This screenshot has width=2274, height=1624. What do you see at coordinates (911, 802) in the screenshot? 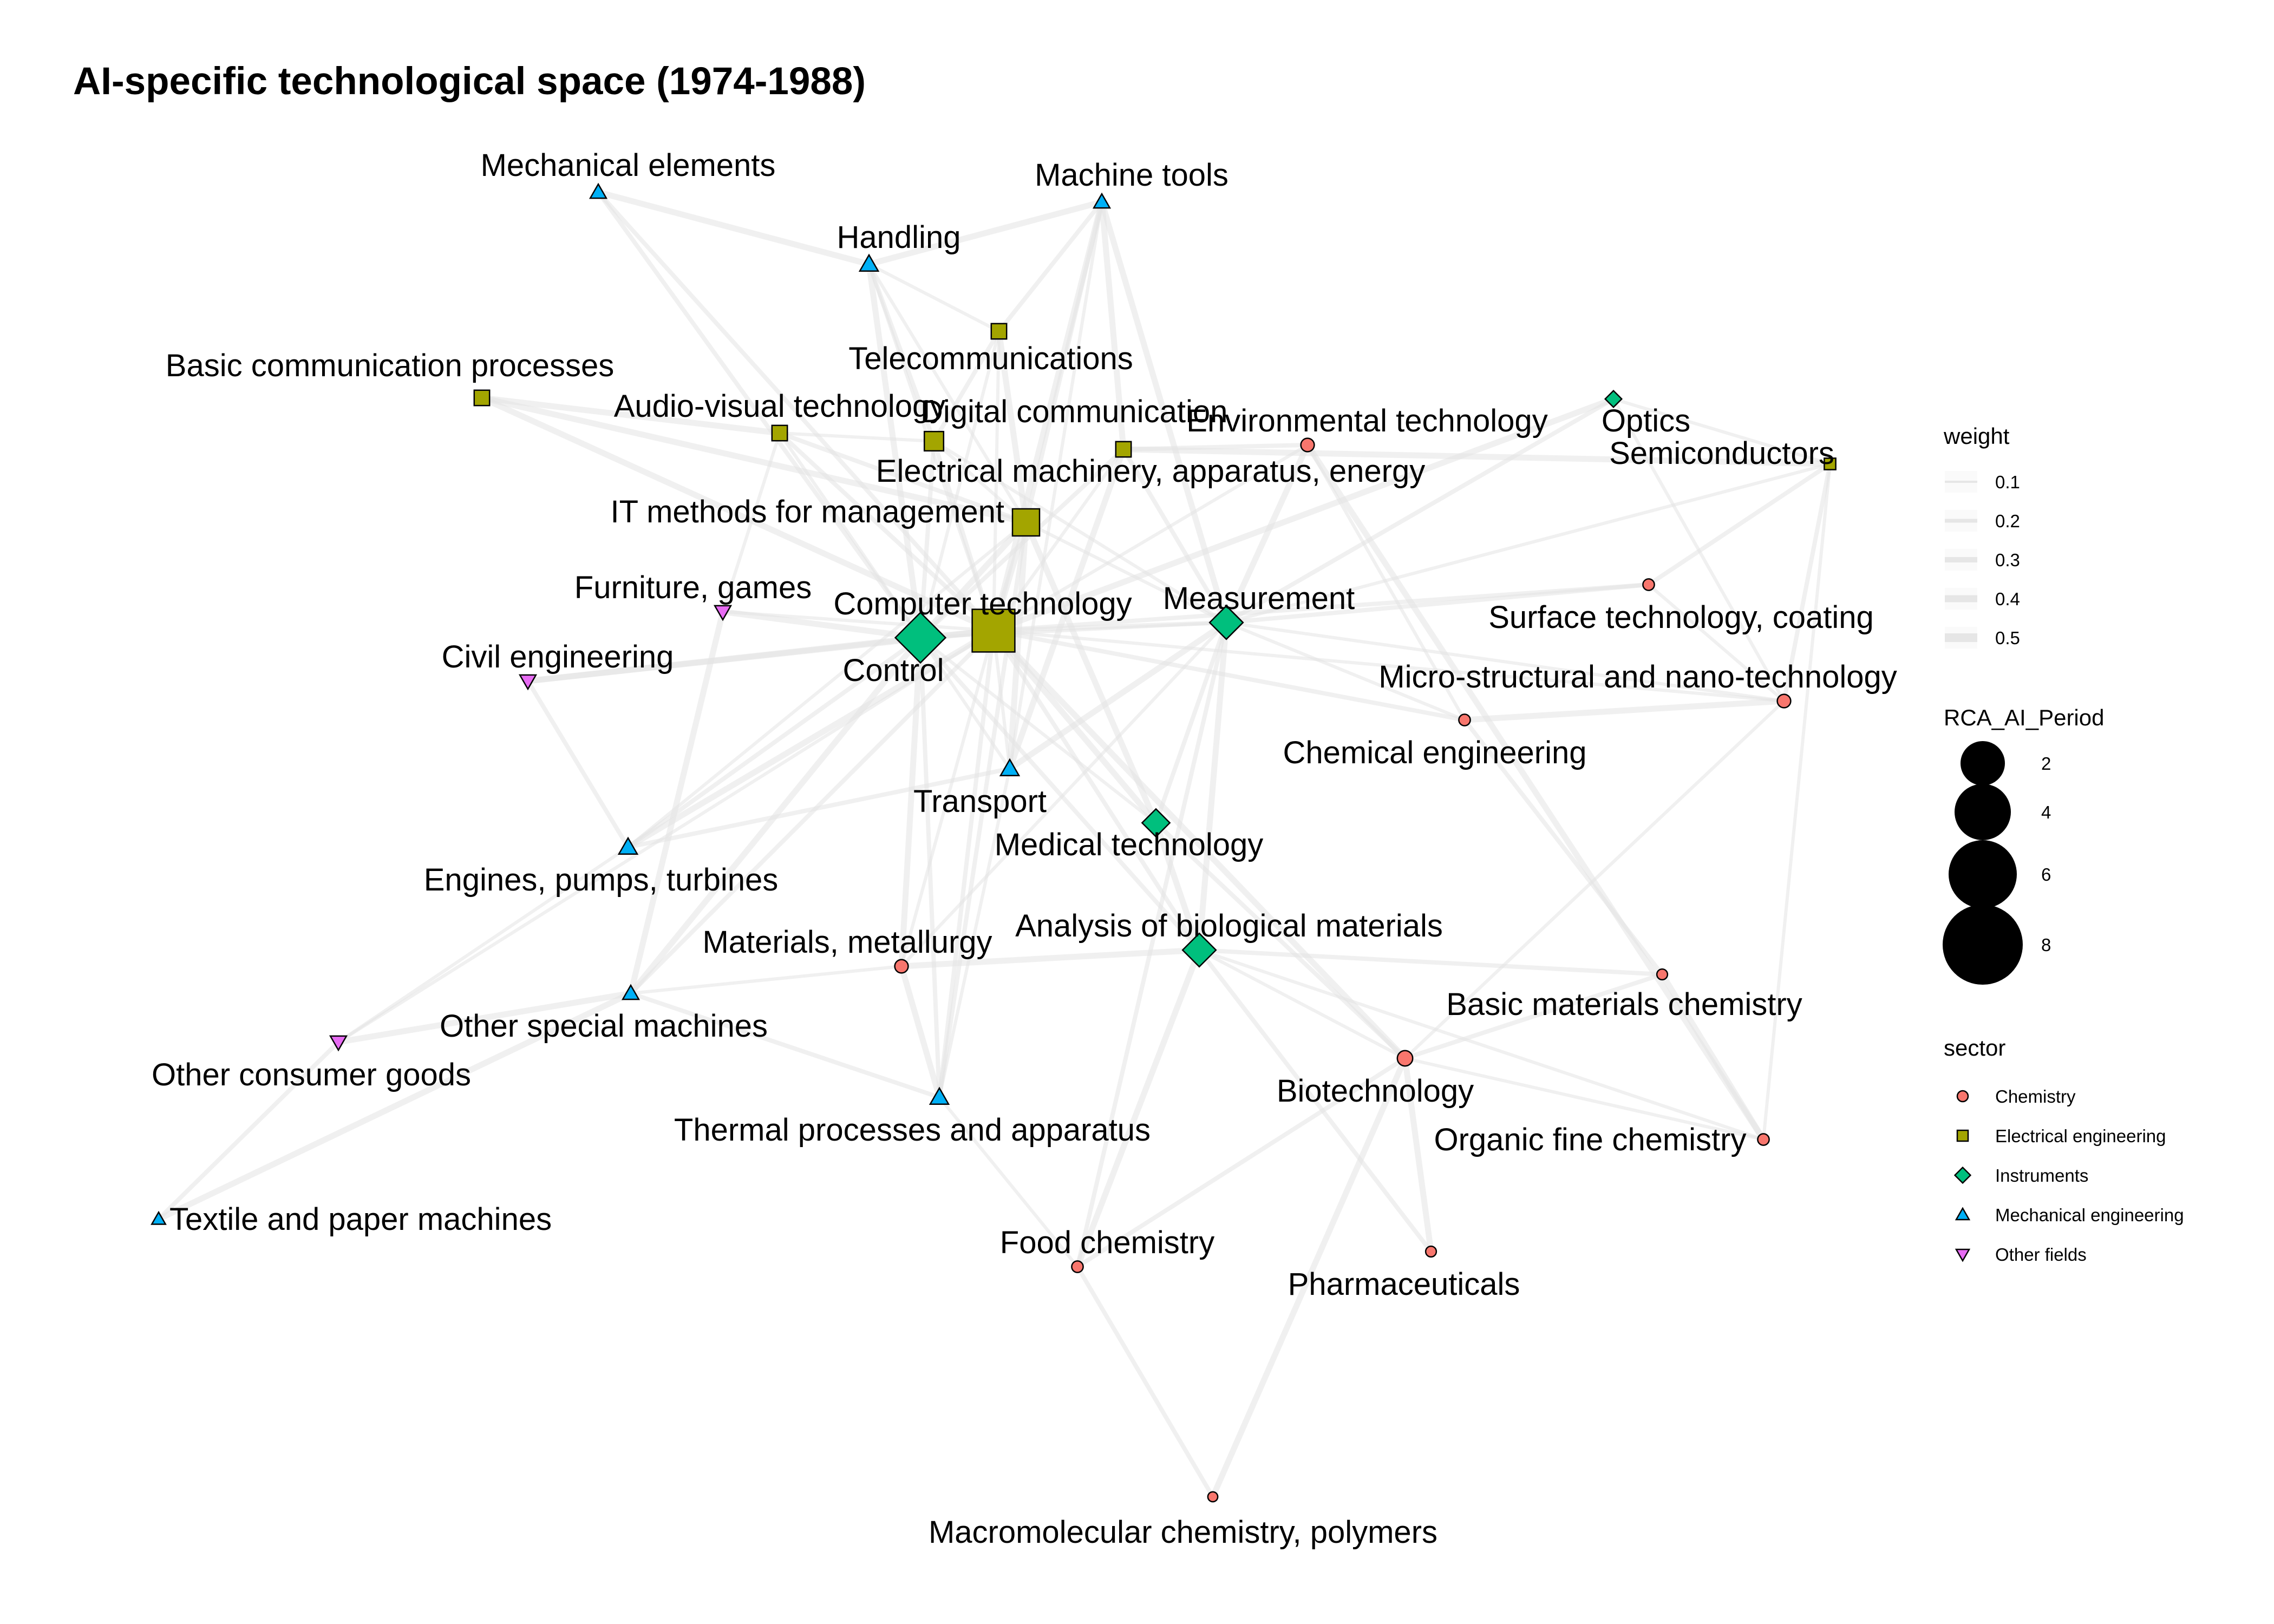
I see `edge-control-materials` at bounding box center [911, 802].